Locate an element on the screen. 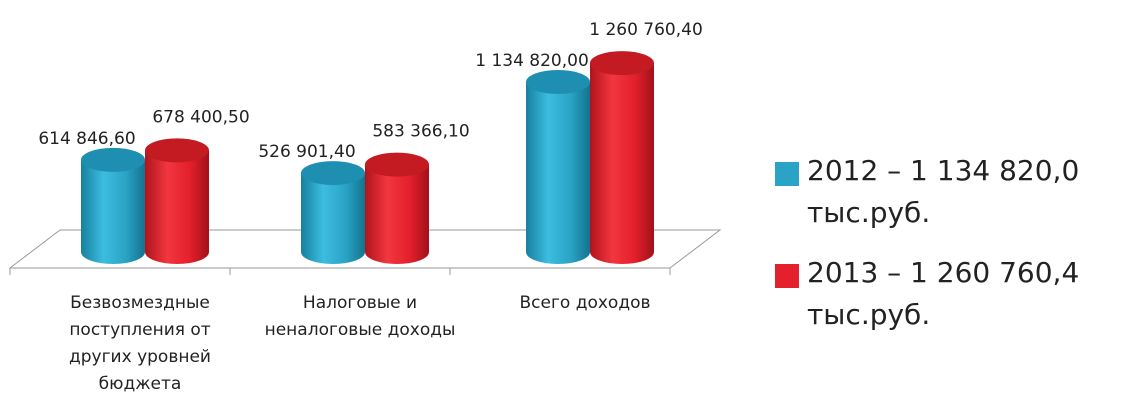 The image size is (1123, 413). bar-top-tax-2013 is located at coordinates (397, 165).